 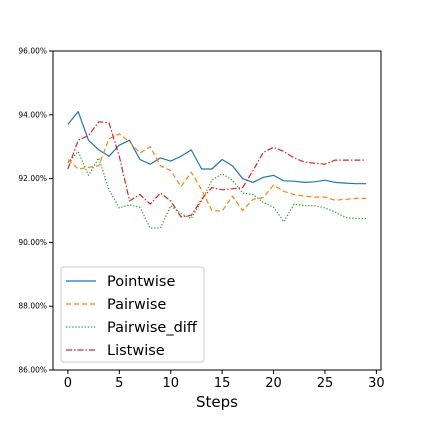 What do you see at coordinates (376, 383) in the screenshot?
I see `x-tick-label: 30` at bounding box center [376, 383].